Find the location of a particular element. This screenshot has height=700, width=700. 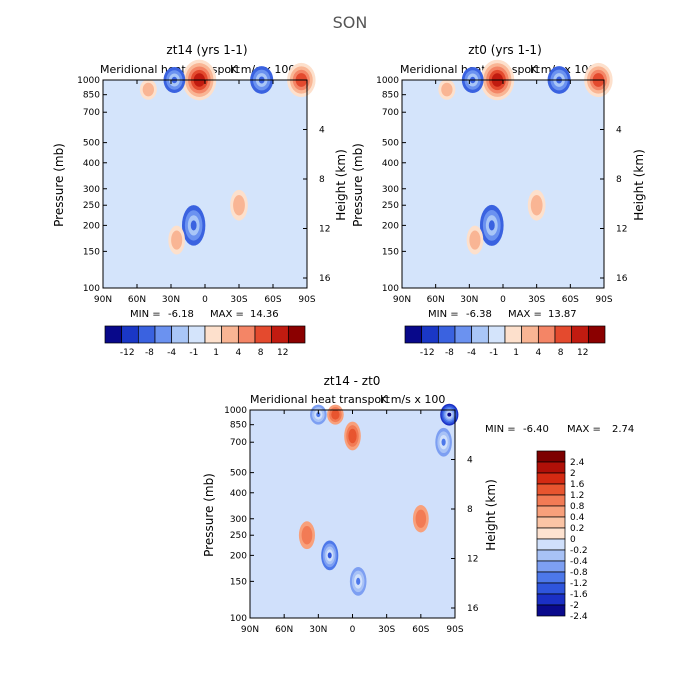

panel-zt14-max-label: MAX = is located at coordinates (227, 314).